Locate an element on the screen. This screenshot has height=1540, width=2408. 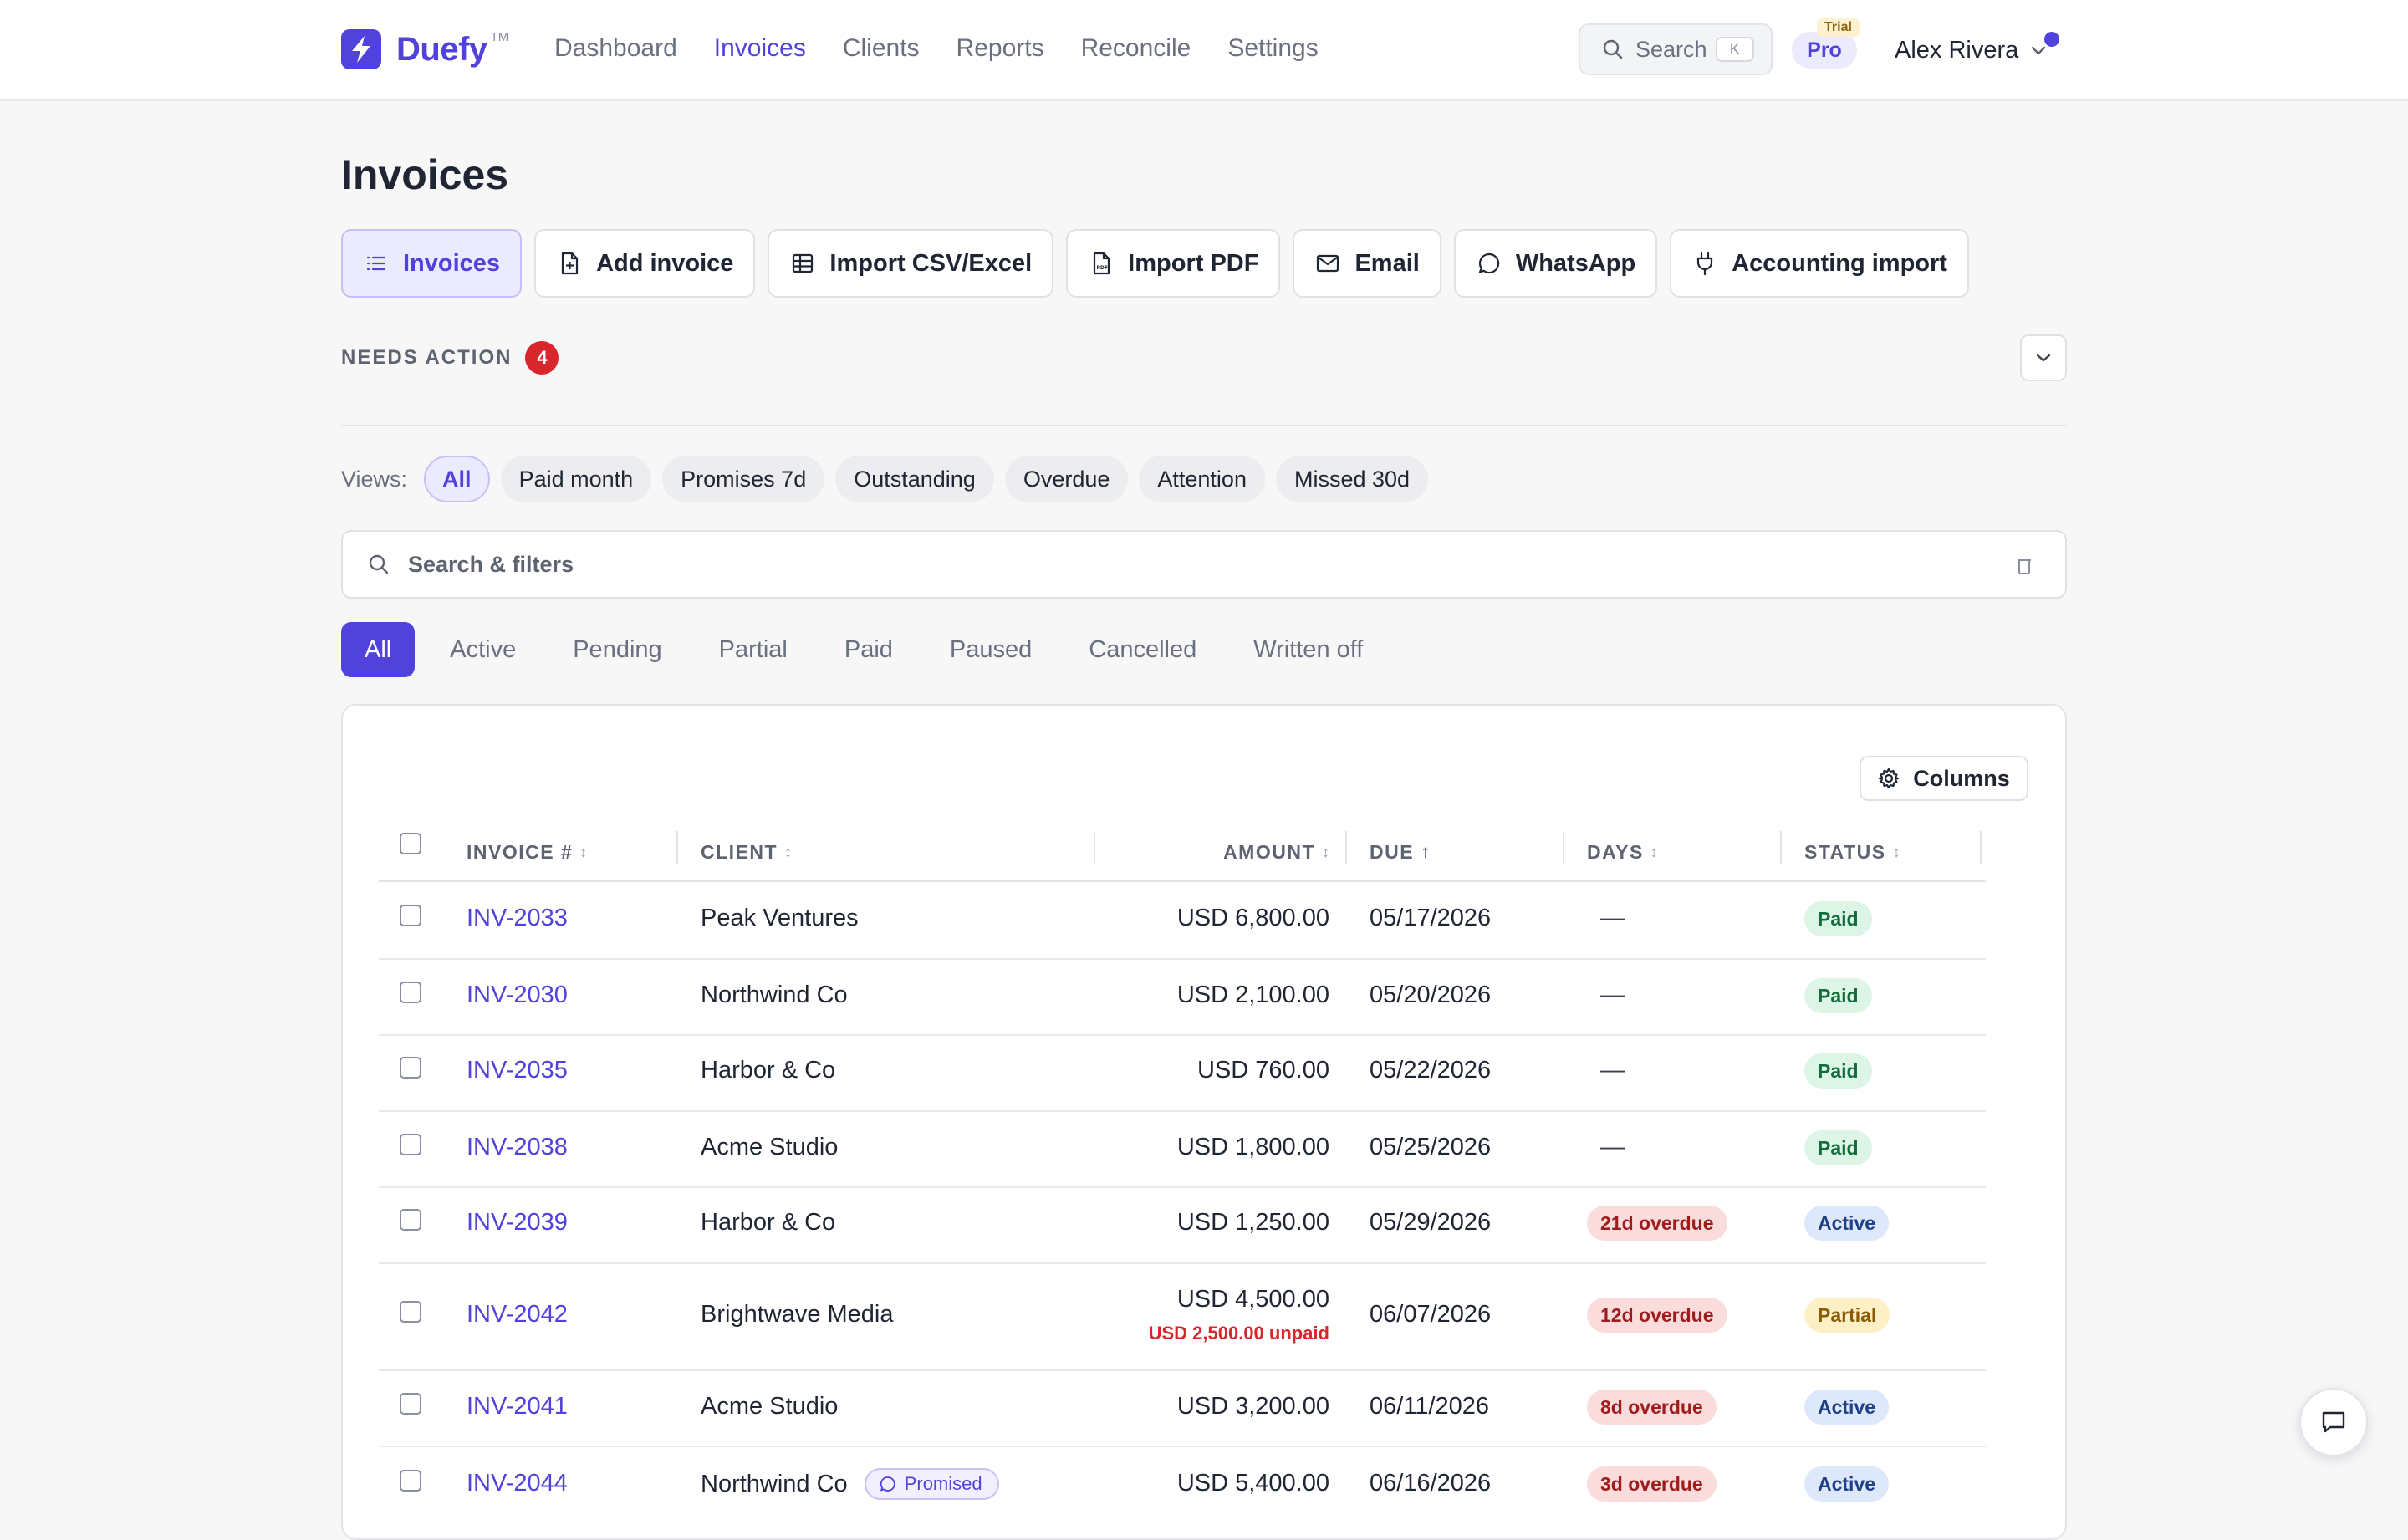
header-due: DUE ↑ is located at coordinates (1400, 852).